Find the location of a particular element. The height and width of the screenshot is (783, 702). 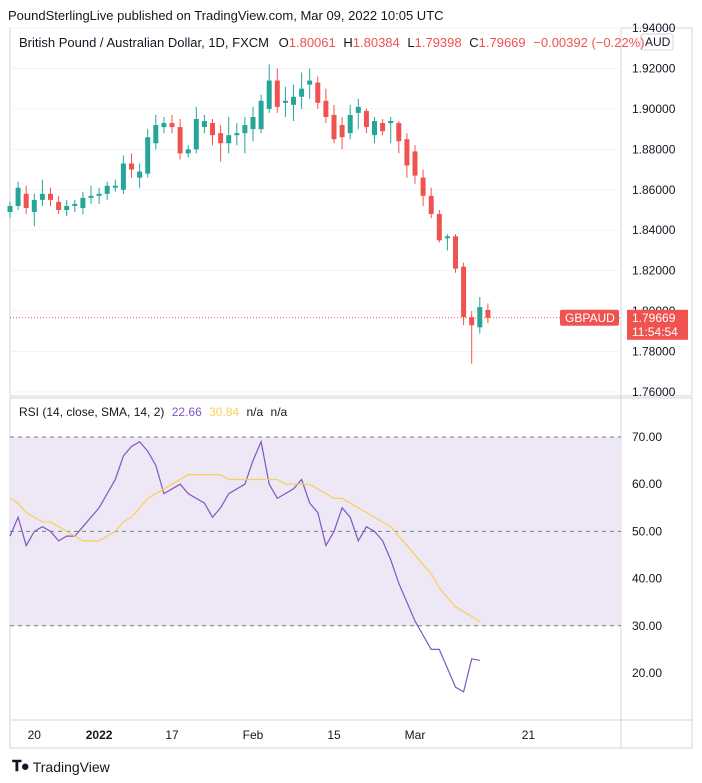

price-tick-label: 1.92000 is located at coordinates (654, 68).